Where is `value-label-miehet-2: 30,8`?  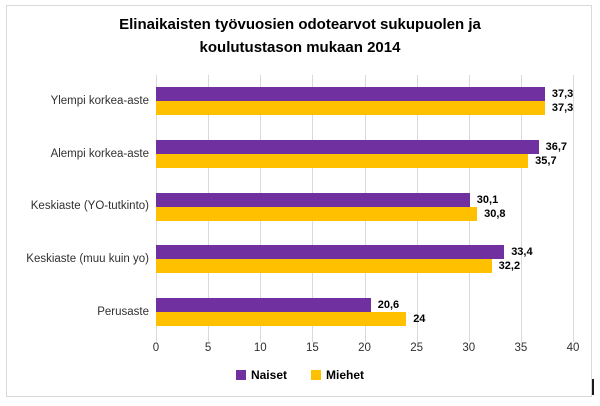
value-label-miehet-2: 30,8 is located at coordinates (495, 213).